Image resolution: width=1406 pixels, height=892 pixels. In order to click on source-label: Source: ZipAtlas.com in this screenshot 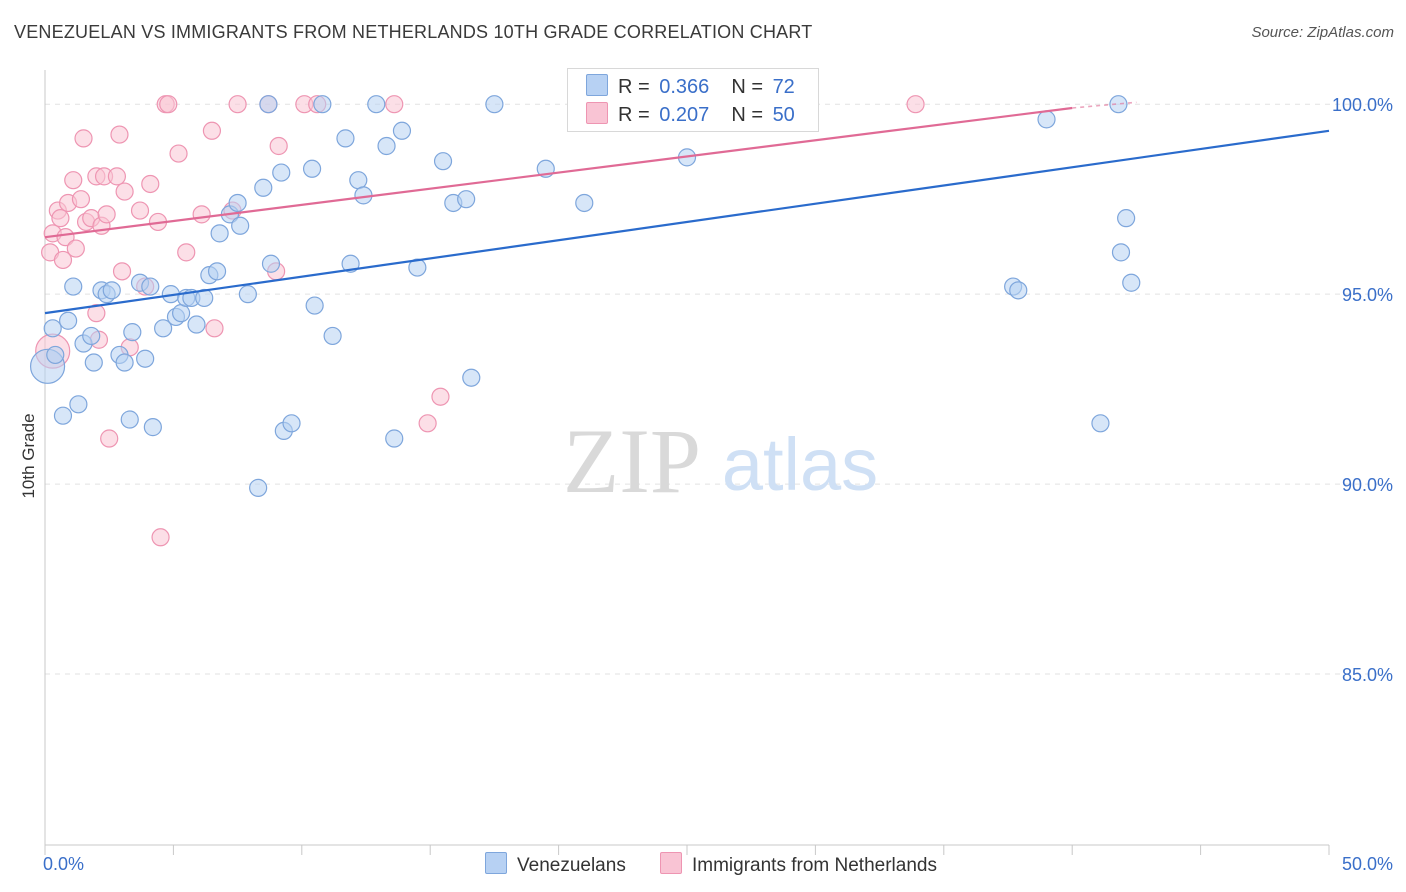, I will do `click(1322, 32)`.